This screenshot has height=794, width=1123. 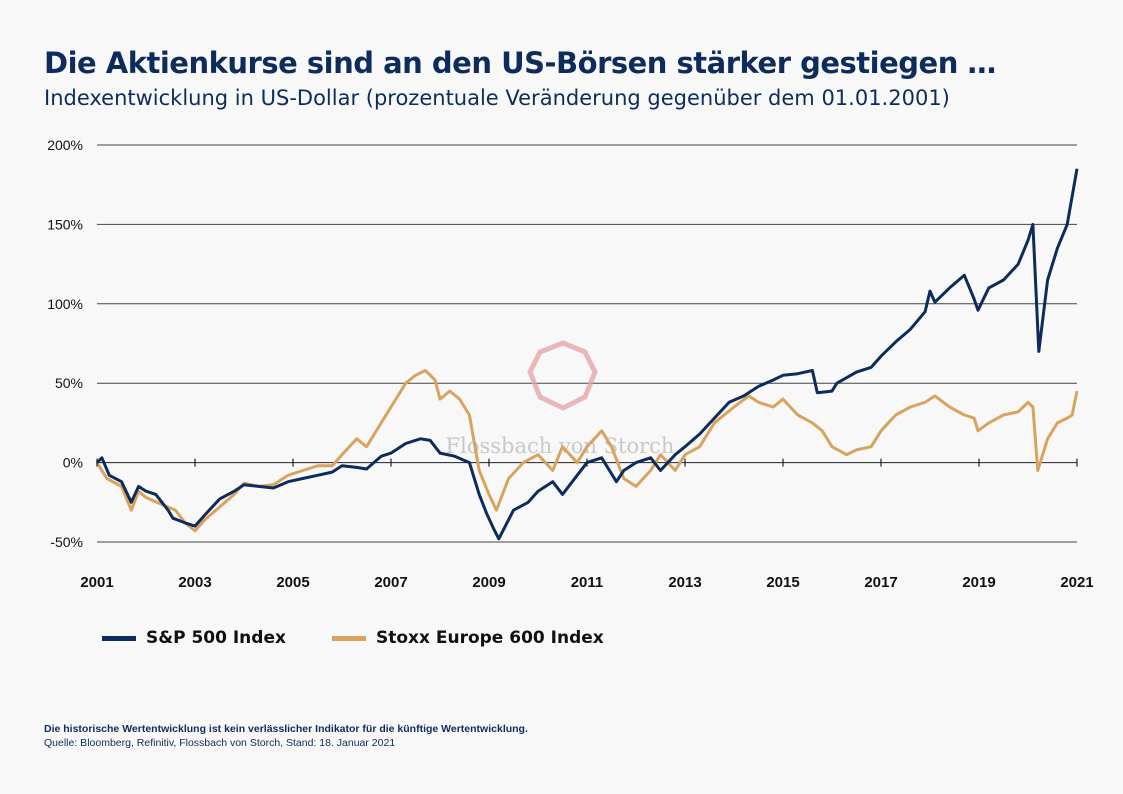 What do you see at coordinates (292, 582) in the screenshot?
I see `x-tick-label: 2005` at bounding box center [292, 582].